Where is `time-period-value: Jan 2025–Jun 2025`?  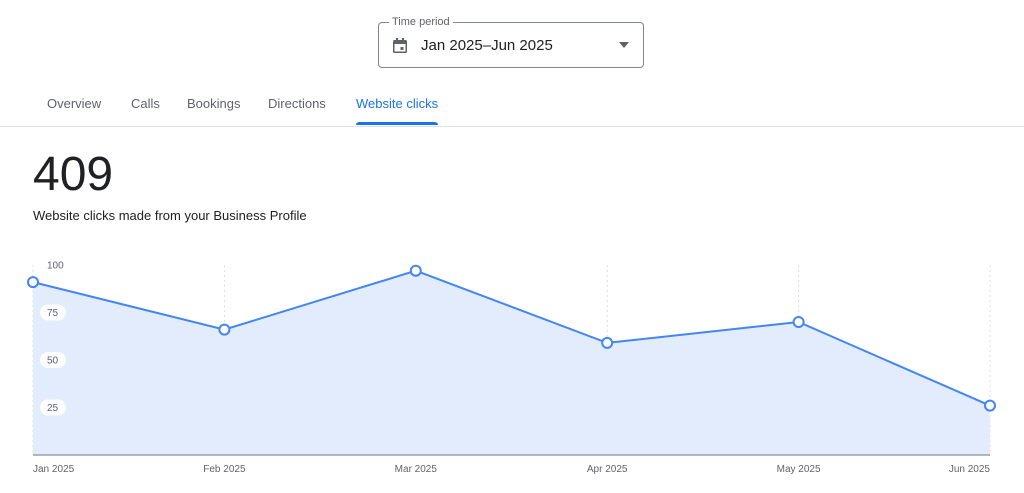 time-period-value: Jan 2025–Jun 2025 is located at coordinates (487, 45).